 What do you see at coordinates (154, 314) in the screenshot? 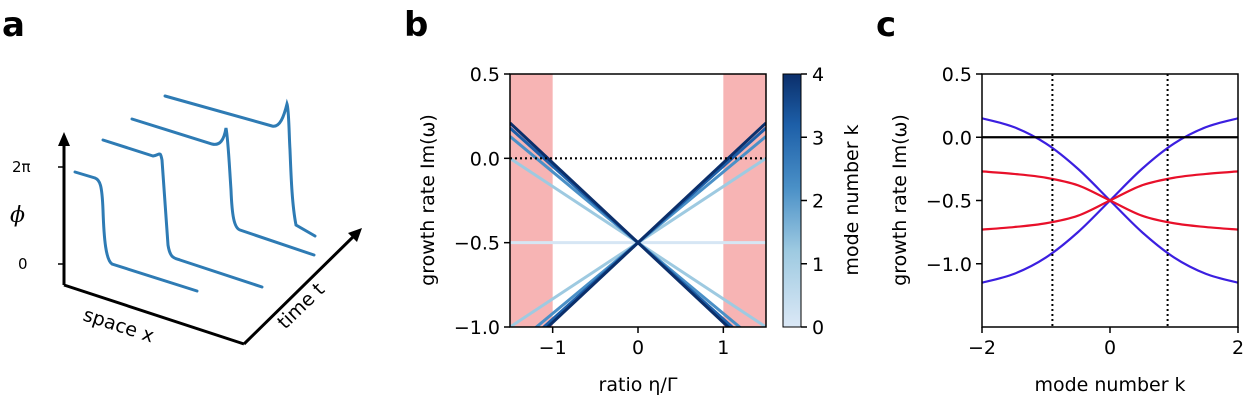
I see `space-axis` at bounding box center [154, 314].